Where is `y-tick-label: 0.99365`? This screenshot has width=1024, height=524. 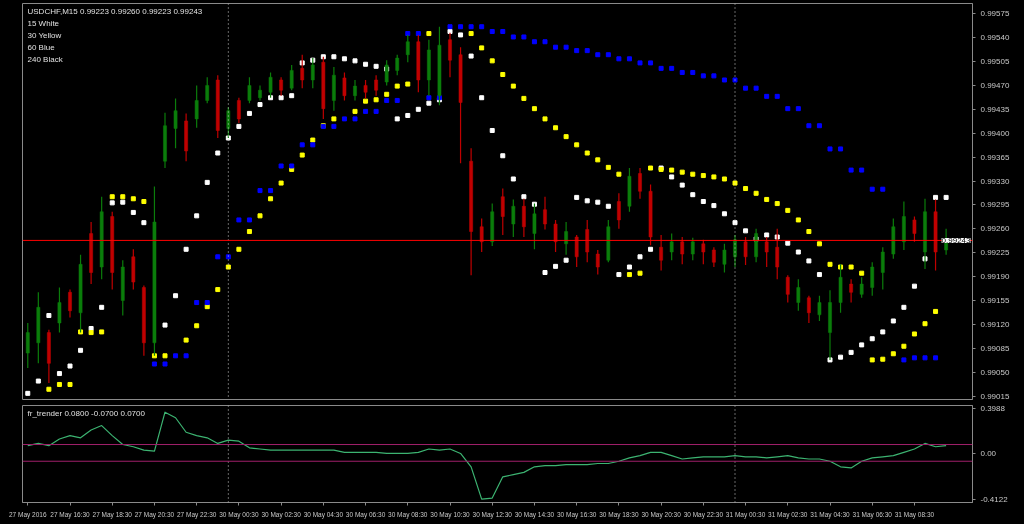
y-tick-label: 0.99365 is located at coordinates (995, 157).